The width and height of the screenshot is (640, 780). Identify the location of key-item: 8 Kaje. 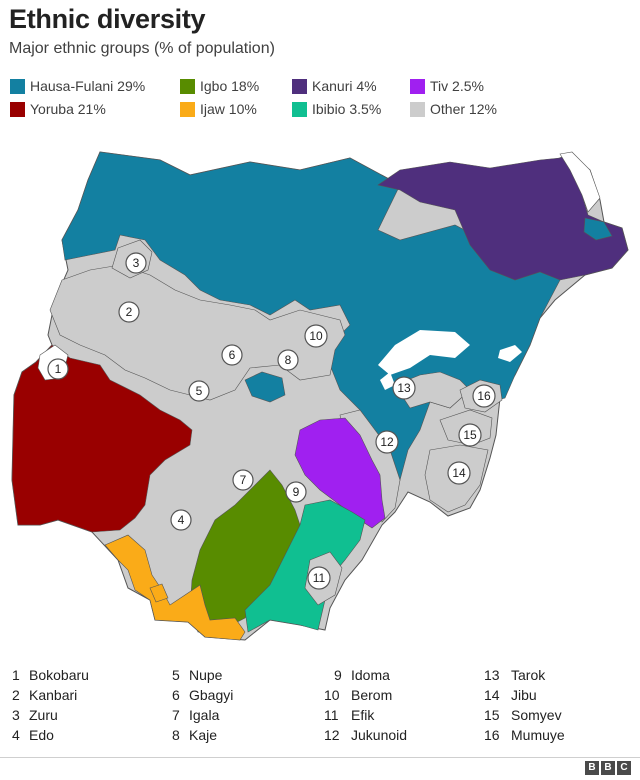
(194, 735).